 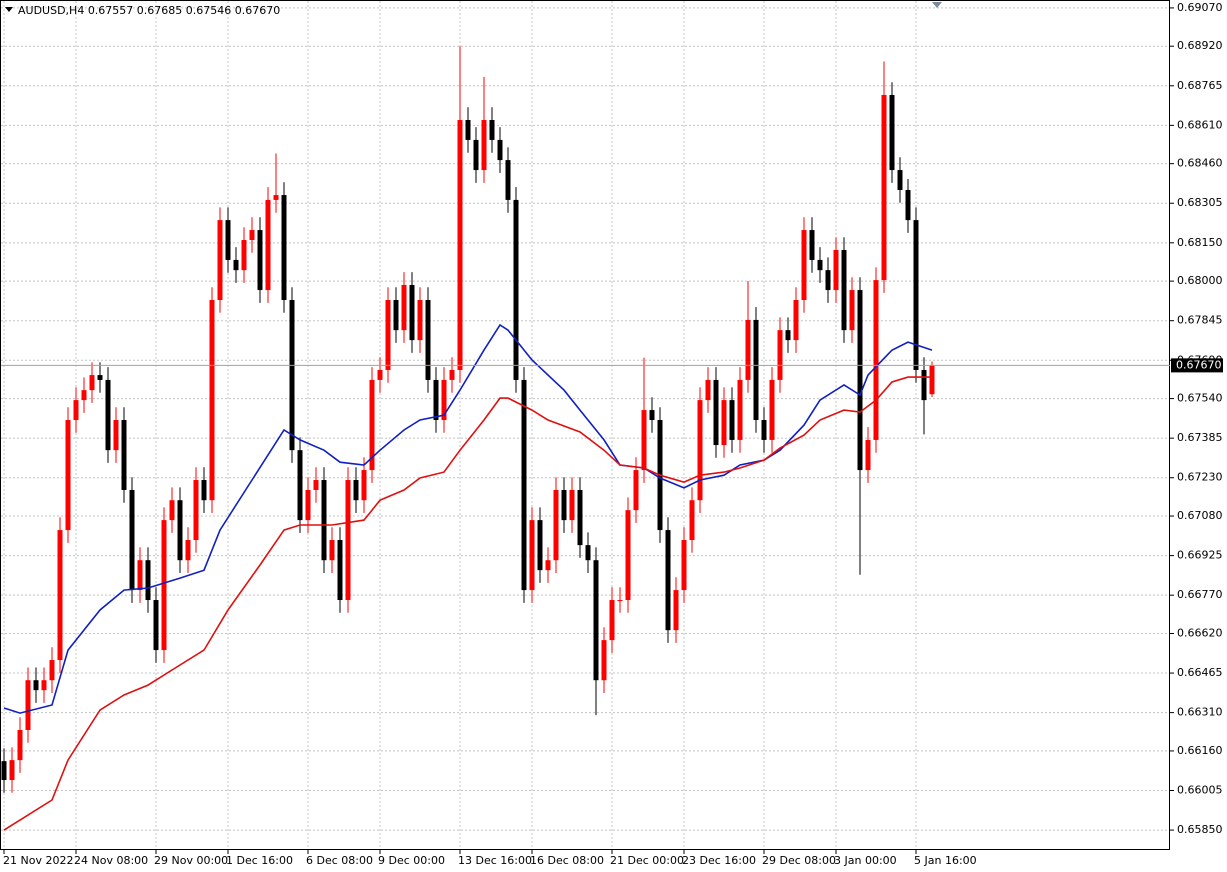 I want to click on x-tick-label: 6 Dec 08:00, so click(x=339, y=860).